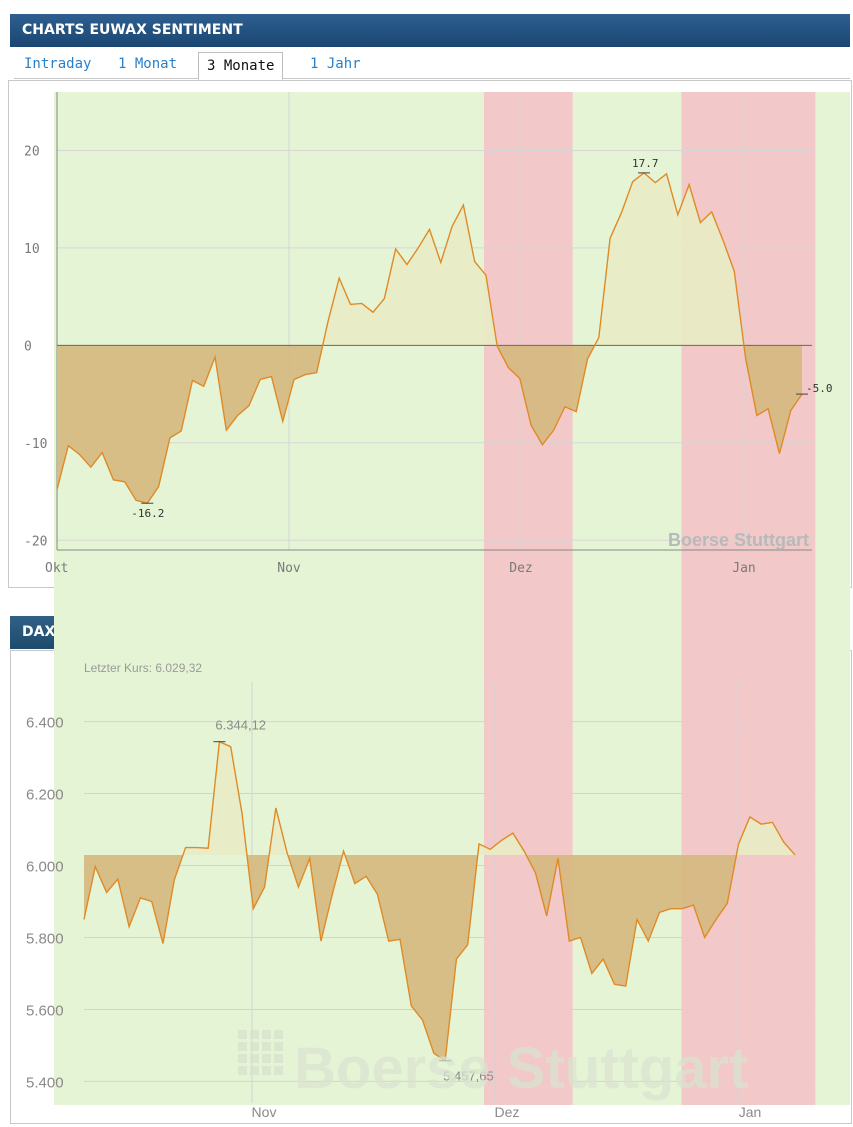 Image resolution: width=853 pixels, height=1127 pixels. Describe the element at coordinates (241, 66) in the screenshot. I see `tab-3-monate: 3 Monate` at that location.